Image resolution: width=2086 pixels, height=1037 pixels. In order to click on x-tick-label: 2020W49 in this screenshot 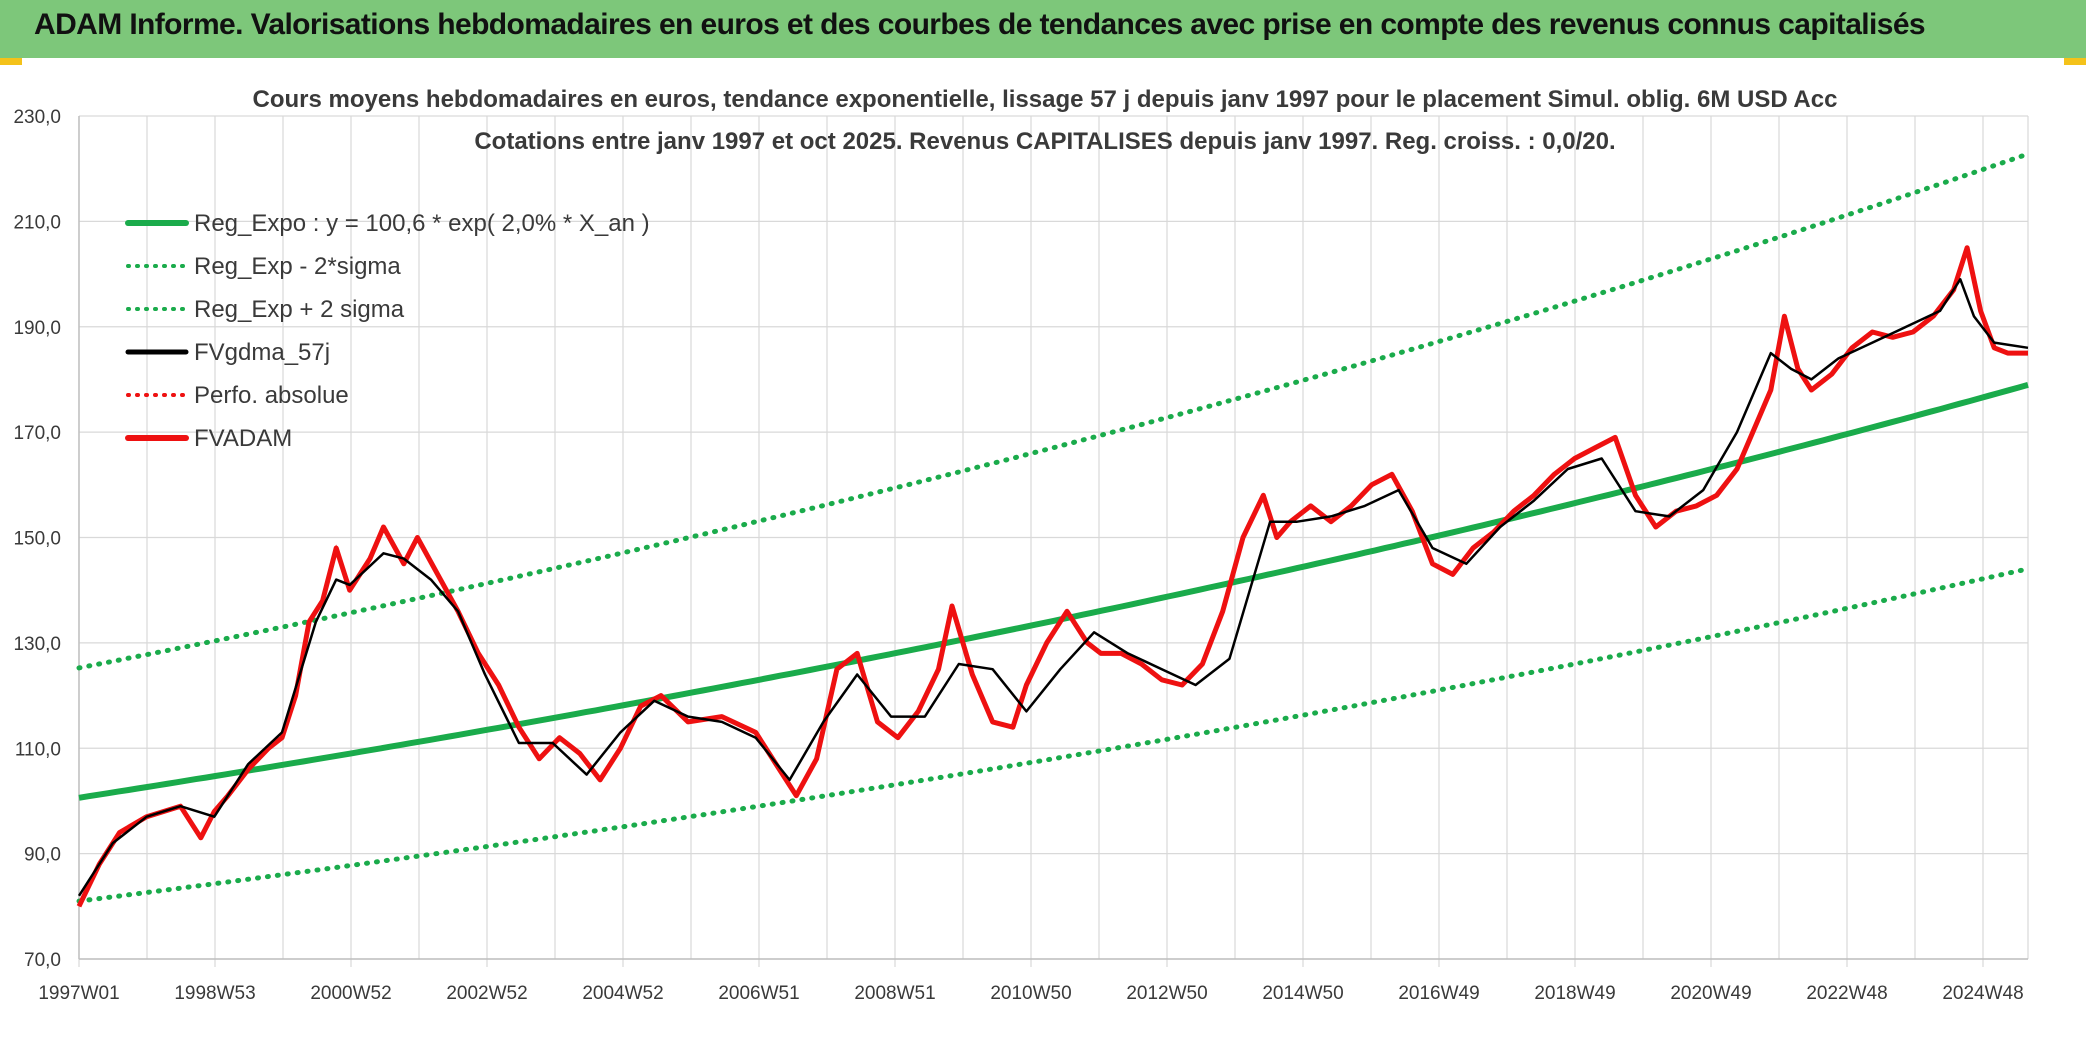, I will do `click(1710, 993)`.